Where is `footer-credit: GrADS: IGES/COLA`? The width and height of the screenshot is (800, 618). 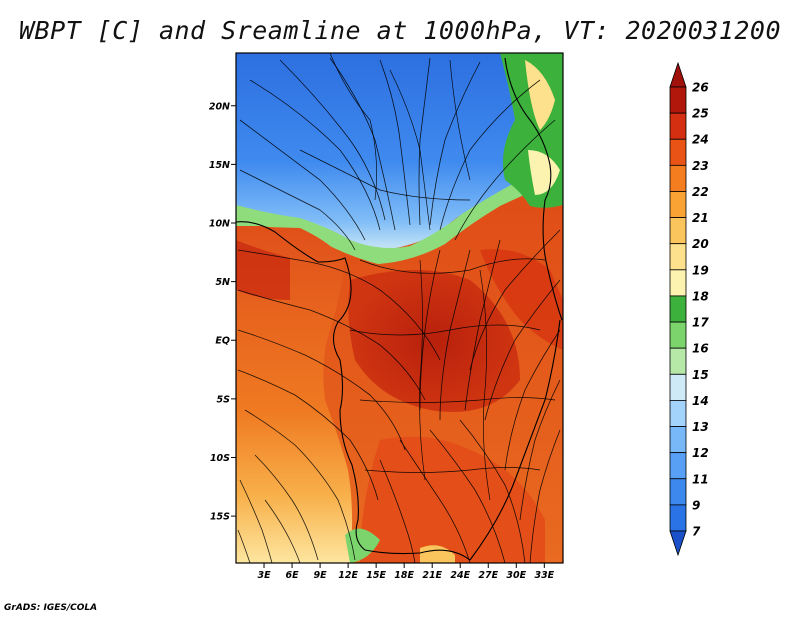
footer-credit: GrADS: IGES/COLA is located at coordinates (51, 608).